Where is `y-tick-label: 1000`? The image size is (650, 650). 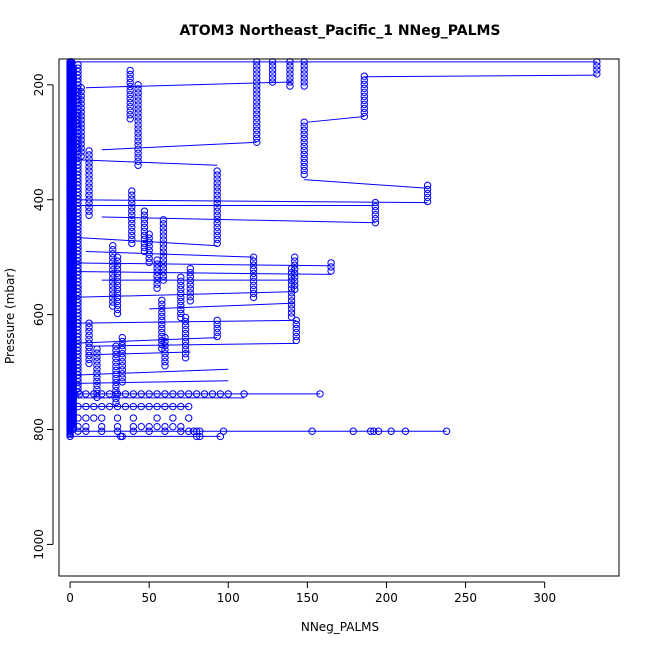
y-tick-label: 1000 is located at coordinates (39, 544).